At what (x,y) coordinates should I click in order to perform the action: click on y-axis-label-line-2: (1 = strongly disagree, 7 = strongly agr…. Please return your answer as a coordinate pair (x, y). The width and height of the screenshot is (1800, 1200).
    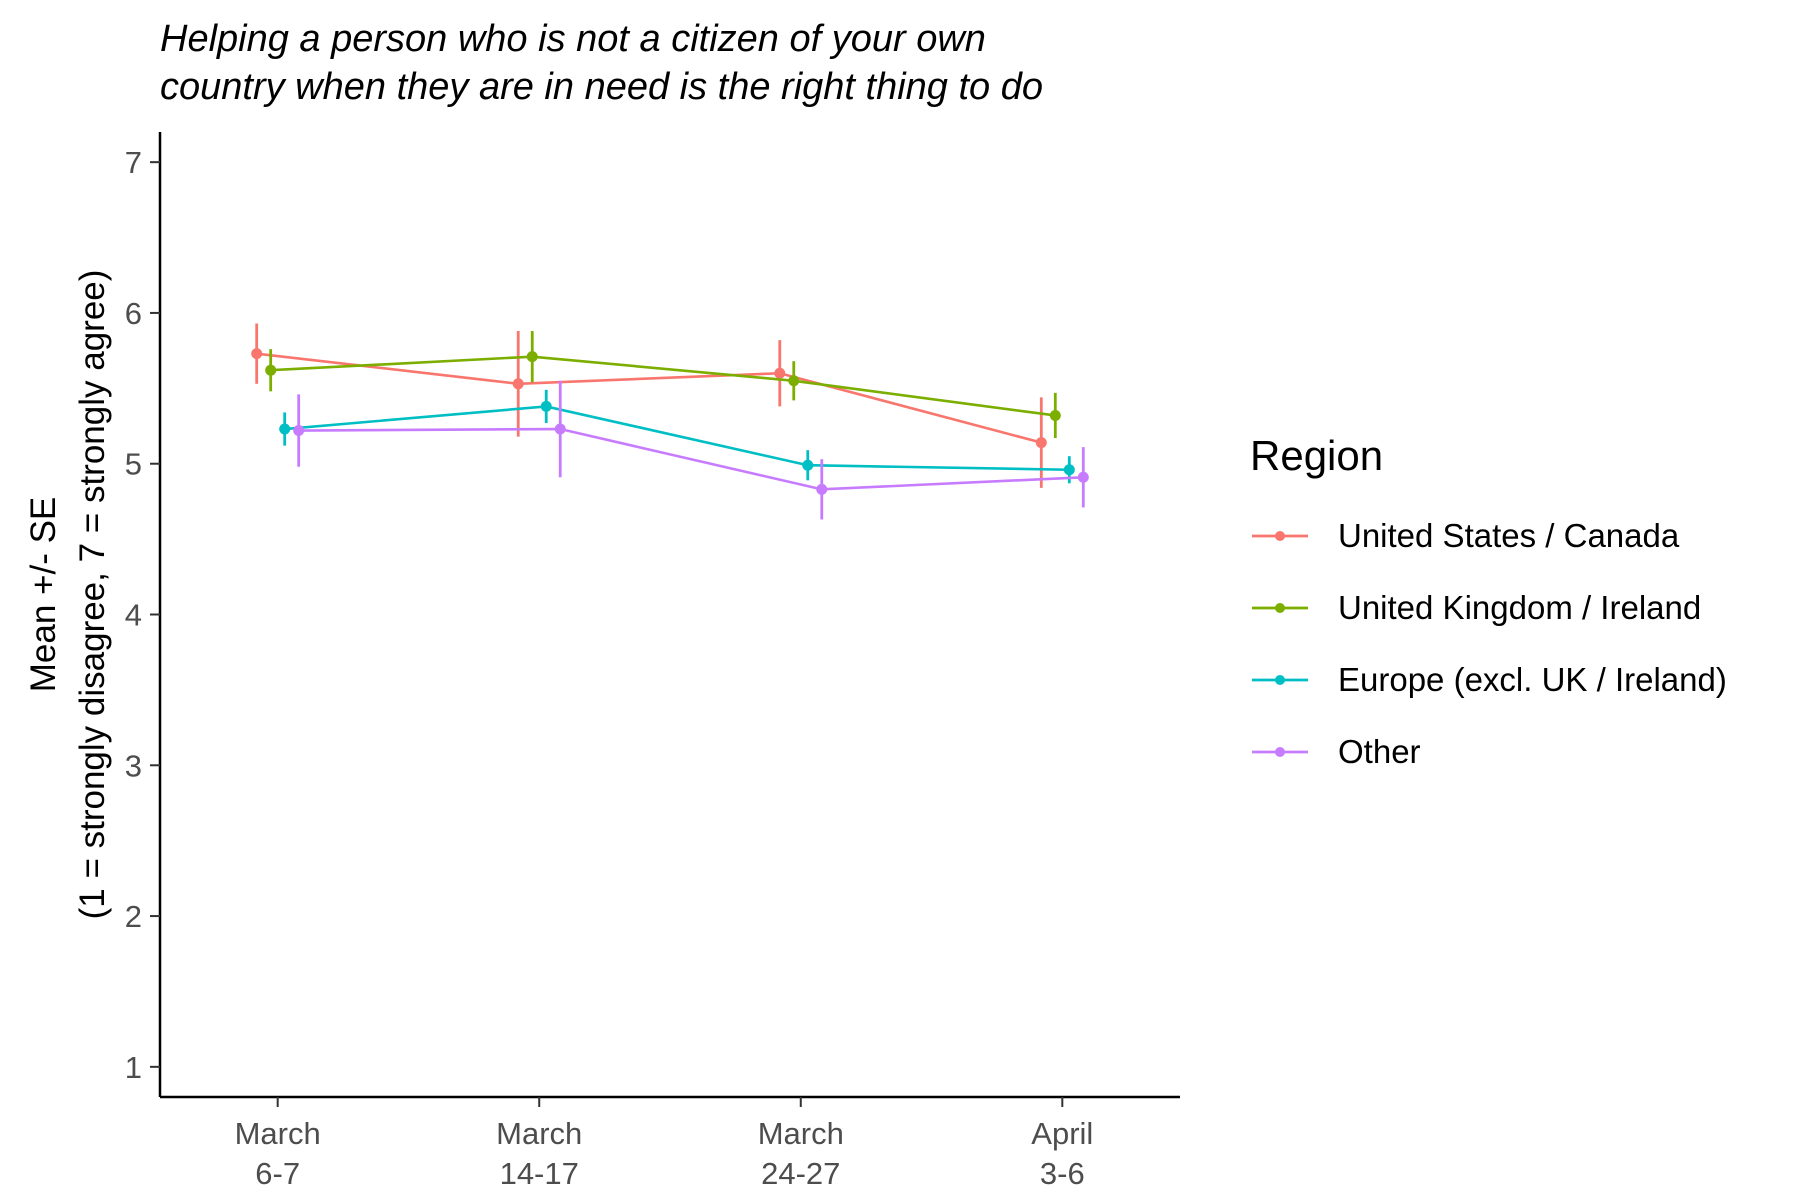
    Looking at the image, I should click on (92, 595).